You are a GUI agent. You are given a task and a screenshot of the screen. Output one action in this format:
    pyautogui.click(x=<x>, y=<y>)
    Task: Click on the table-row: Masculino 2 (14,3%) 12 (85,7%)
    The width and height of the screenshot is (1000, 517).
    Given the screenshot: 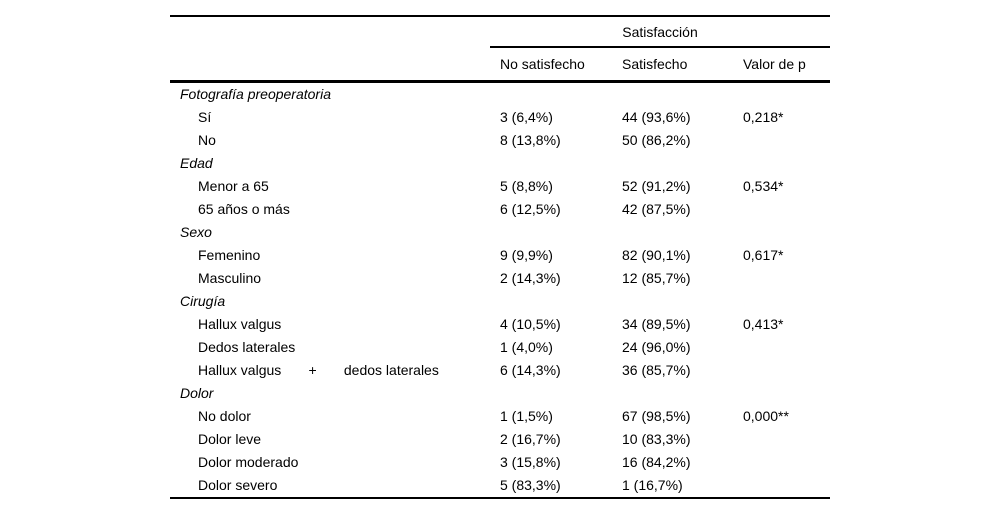 What is the action you would take?
    pyautogui.click(x=500, y=278)
    